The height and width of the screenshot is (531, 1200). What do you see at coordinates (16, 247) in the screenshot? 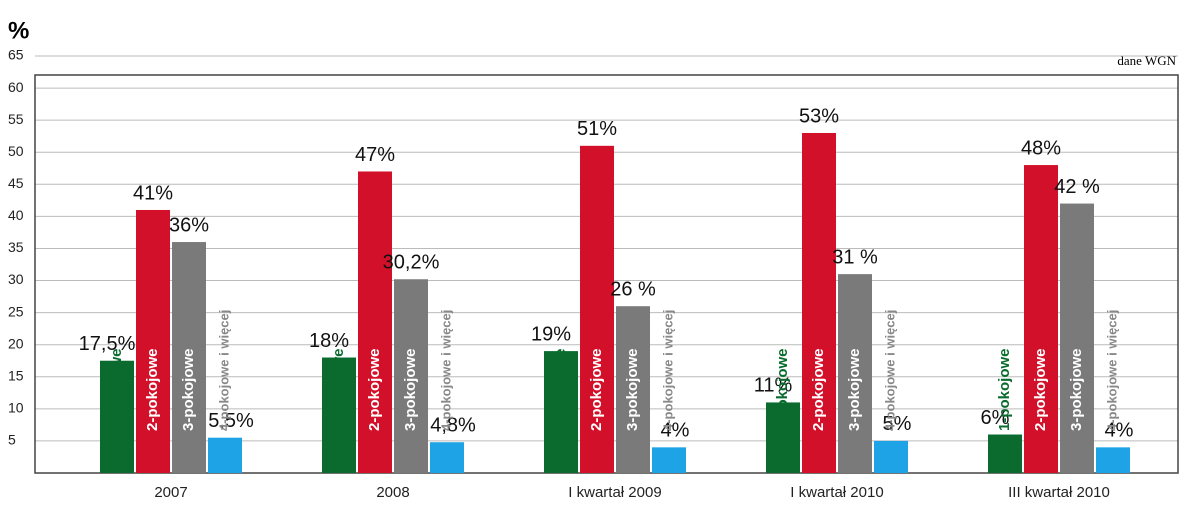
I see `y-tick-label: 35` at bounding box center [16, 247].